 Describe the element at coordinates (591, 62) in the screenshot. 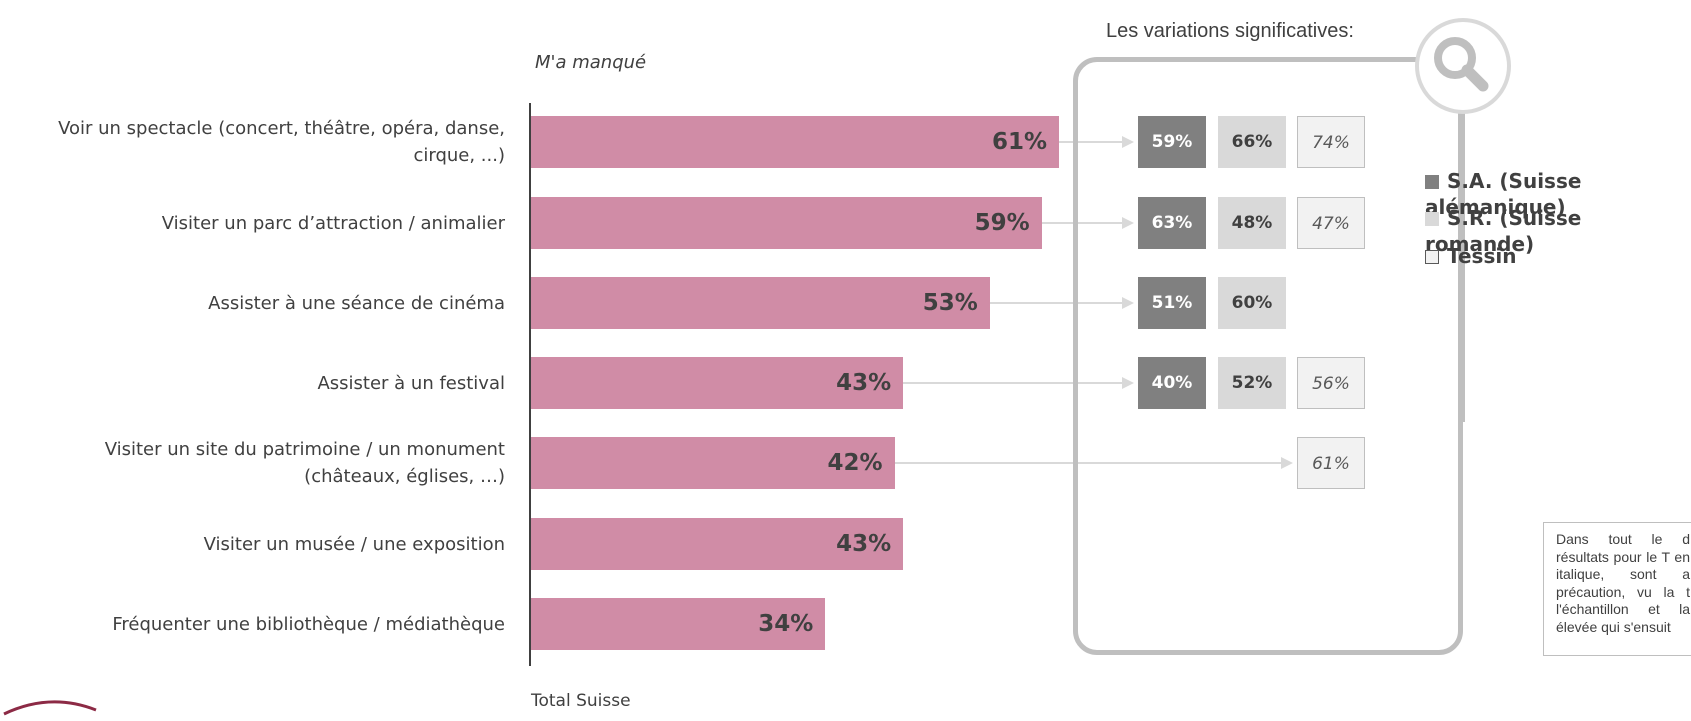

I see `series-label: M'a manqué` at that location.